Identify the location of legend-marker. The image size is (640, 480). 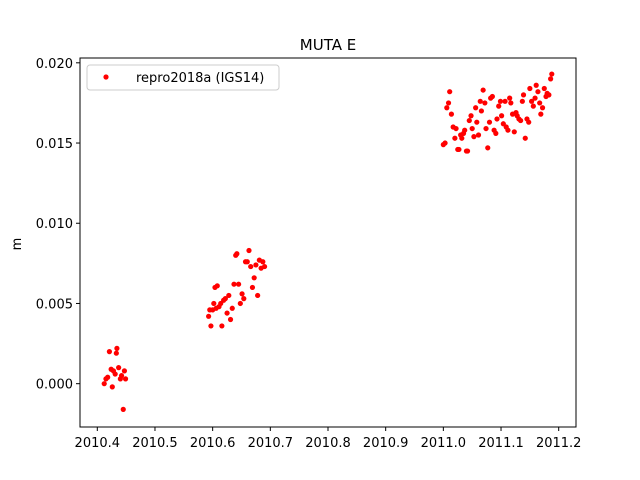
(106, 77).